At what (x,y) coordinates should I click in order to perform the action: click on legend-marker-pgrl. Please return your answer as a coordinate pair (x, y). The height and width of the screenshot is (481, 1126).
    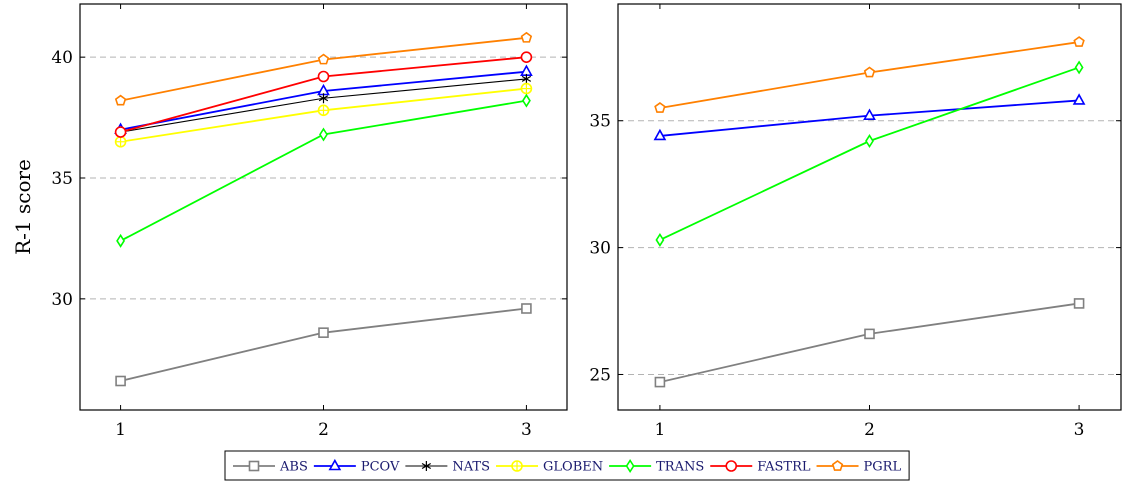
    Looking at the image, I should click on (837, 465).